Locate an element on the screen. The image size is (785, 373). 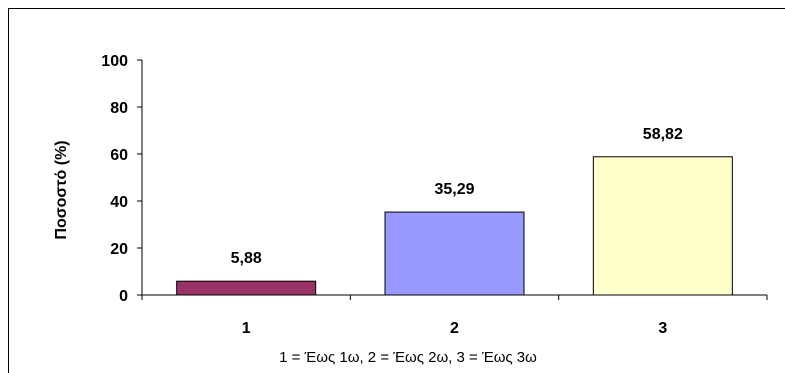
y-tick-label: 40 is located at coordinates (119, 202).